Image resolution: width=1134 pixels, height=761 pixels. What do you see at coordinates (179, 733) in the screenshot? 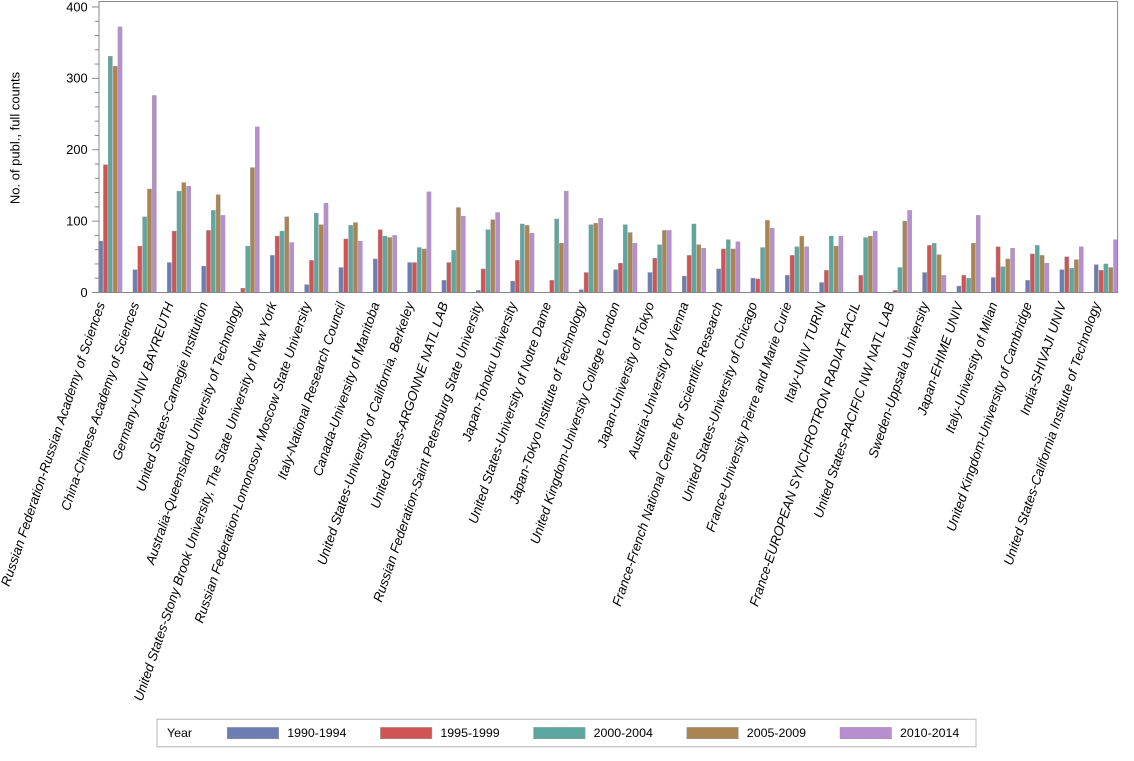
I see `svg-text: Year` at bounding box center [179, 733].